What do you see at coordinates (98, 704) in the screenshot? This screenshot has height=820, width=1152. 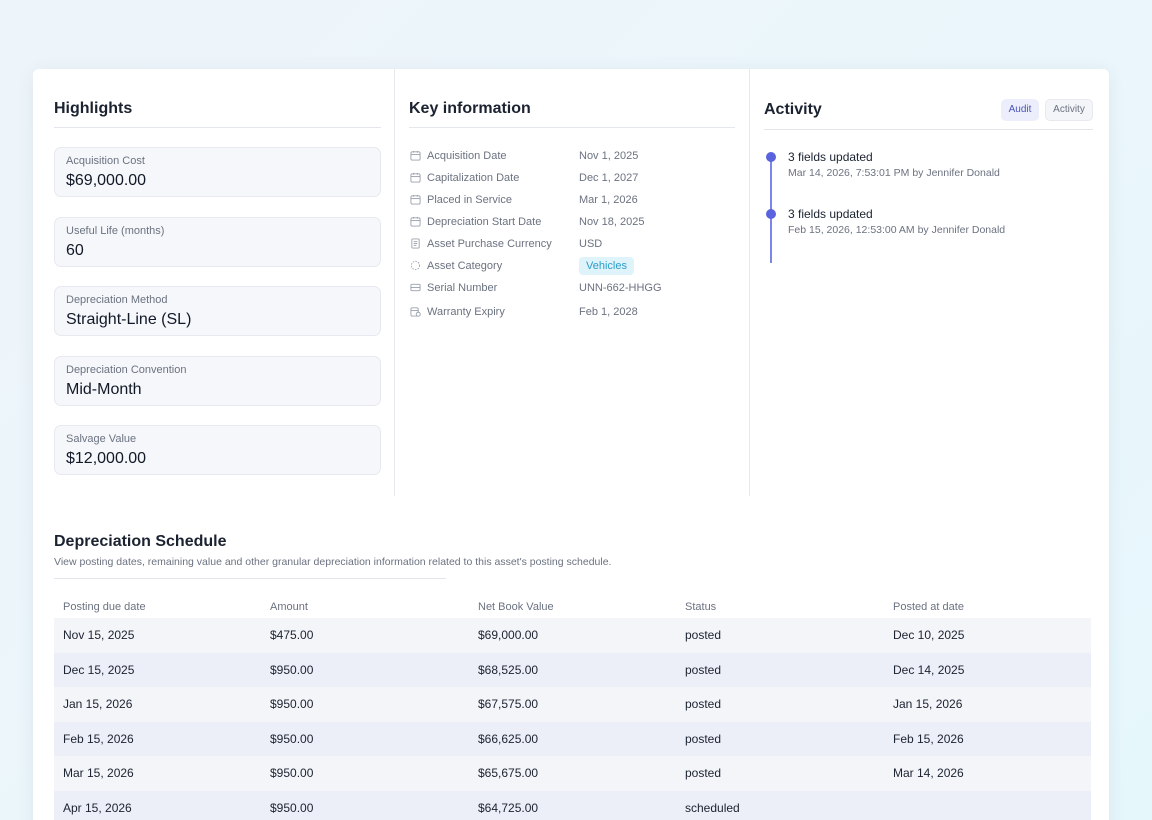 I see `cell-posting-due-date: Jan 15, 2026` at bounding box center [98, 704].